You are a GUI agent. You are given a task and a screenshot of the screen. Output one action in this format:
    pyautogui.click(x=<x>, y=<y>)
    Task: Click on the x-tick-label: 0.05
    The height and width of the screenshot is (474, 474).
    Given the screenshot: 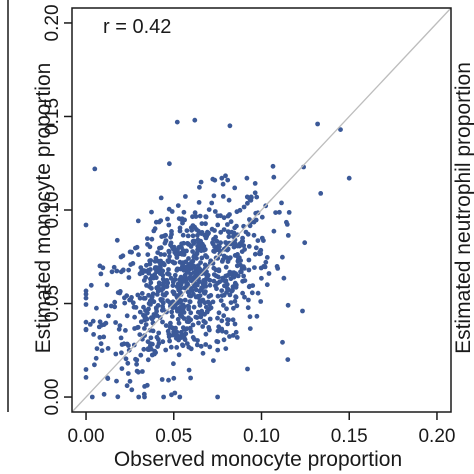 What is the action you would take?
    pyautogui.click(x=173, y=436)
    